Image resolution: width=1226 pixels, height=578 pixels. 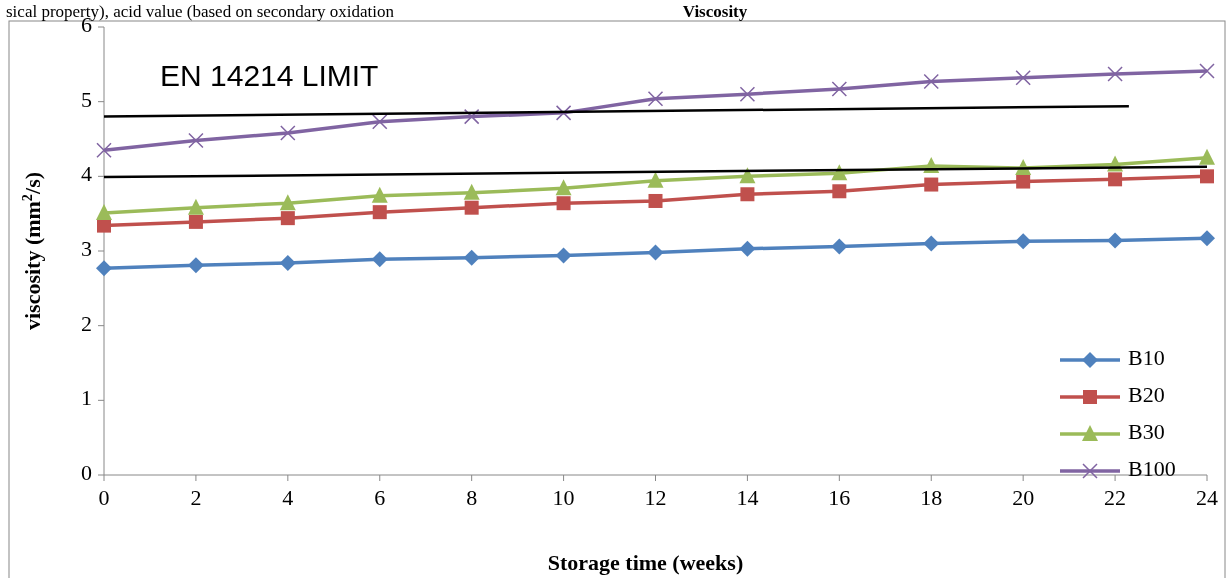 What do you see at coordinates (86, 249) in the screenshot?
I see `y-tick-label: 3` at bounding box center [86, 249].